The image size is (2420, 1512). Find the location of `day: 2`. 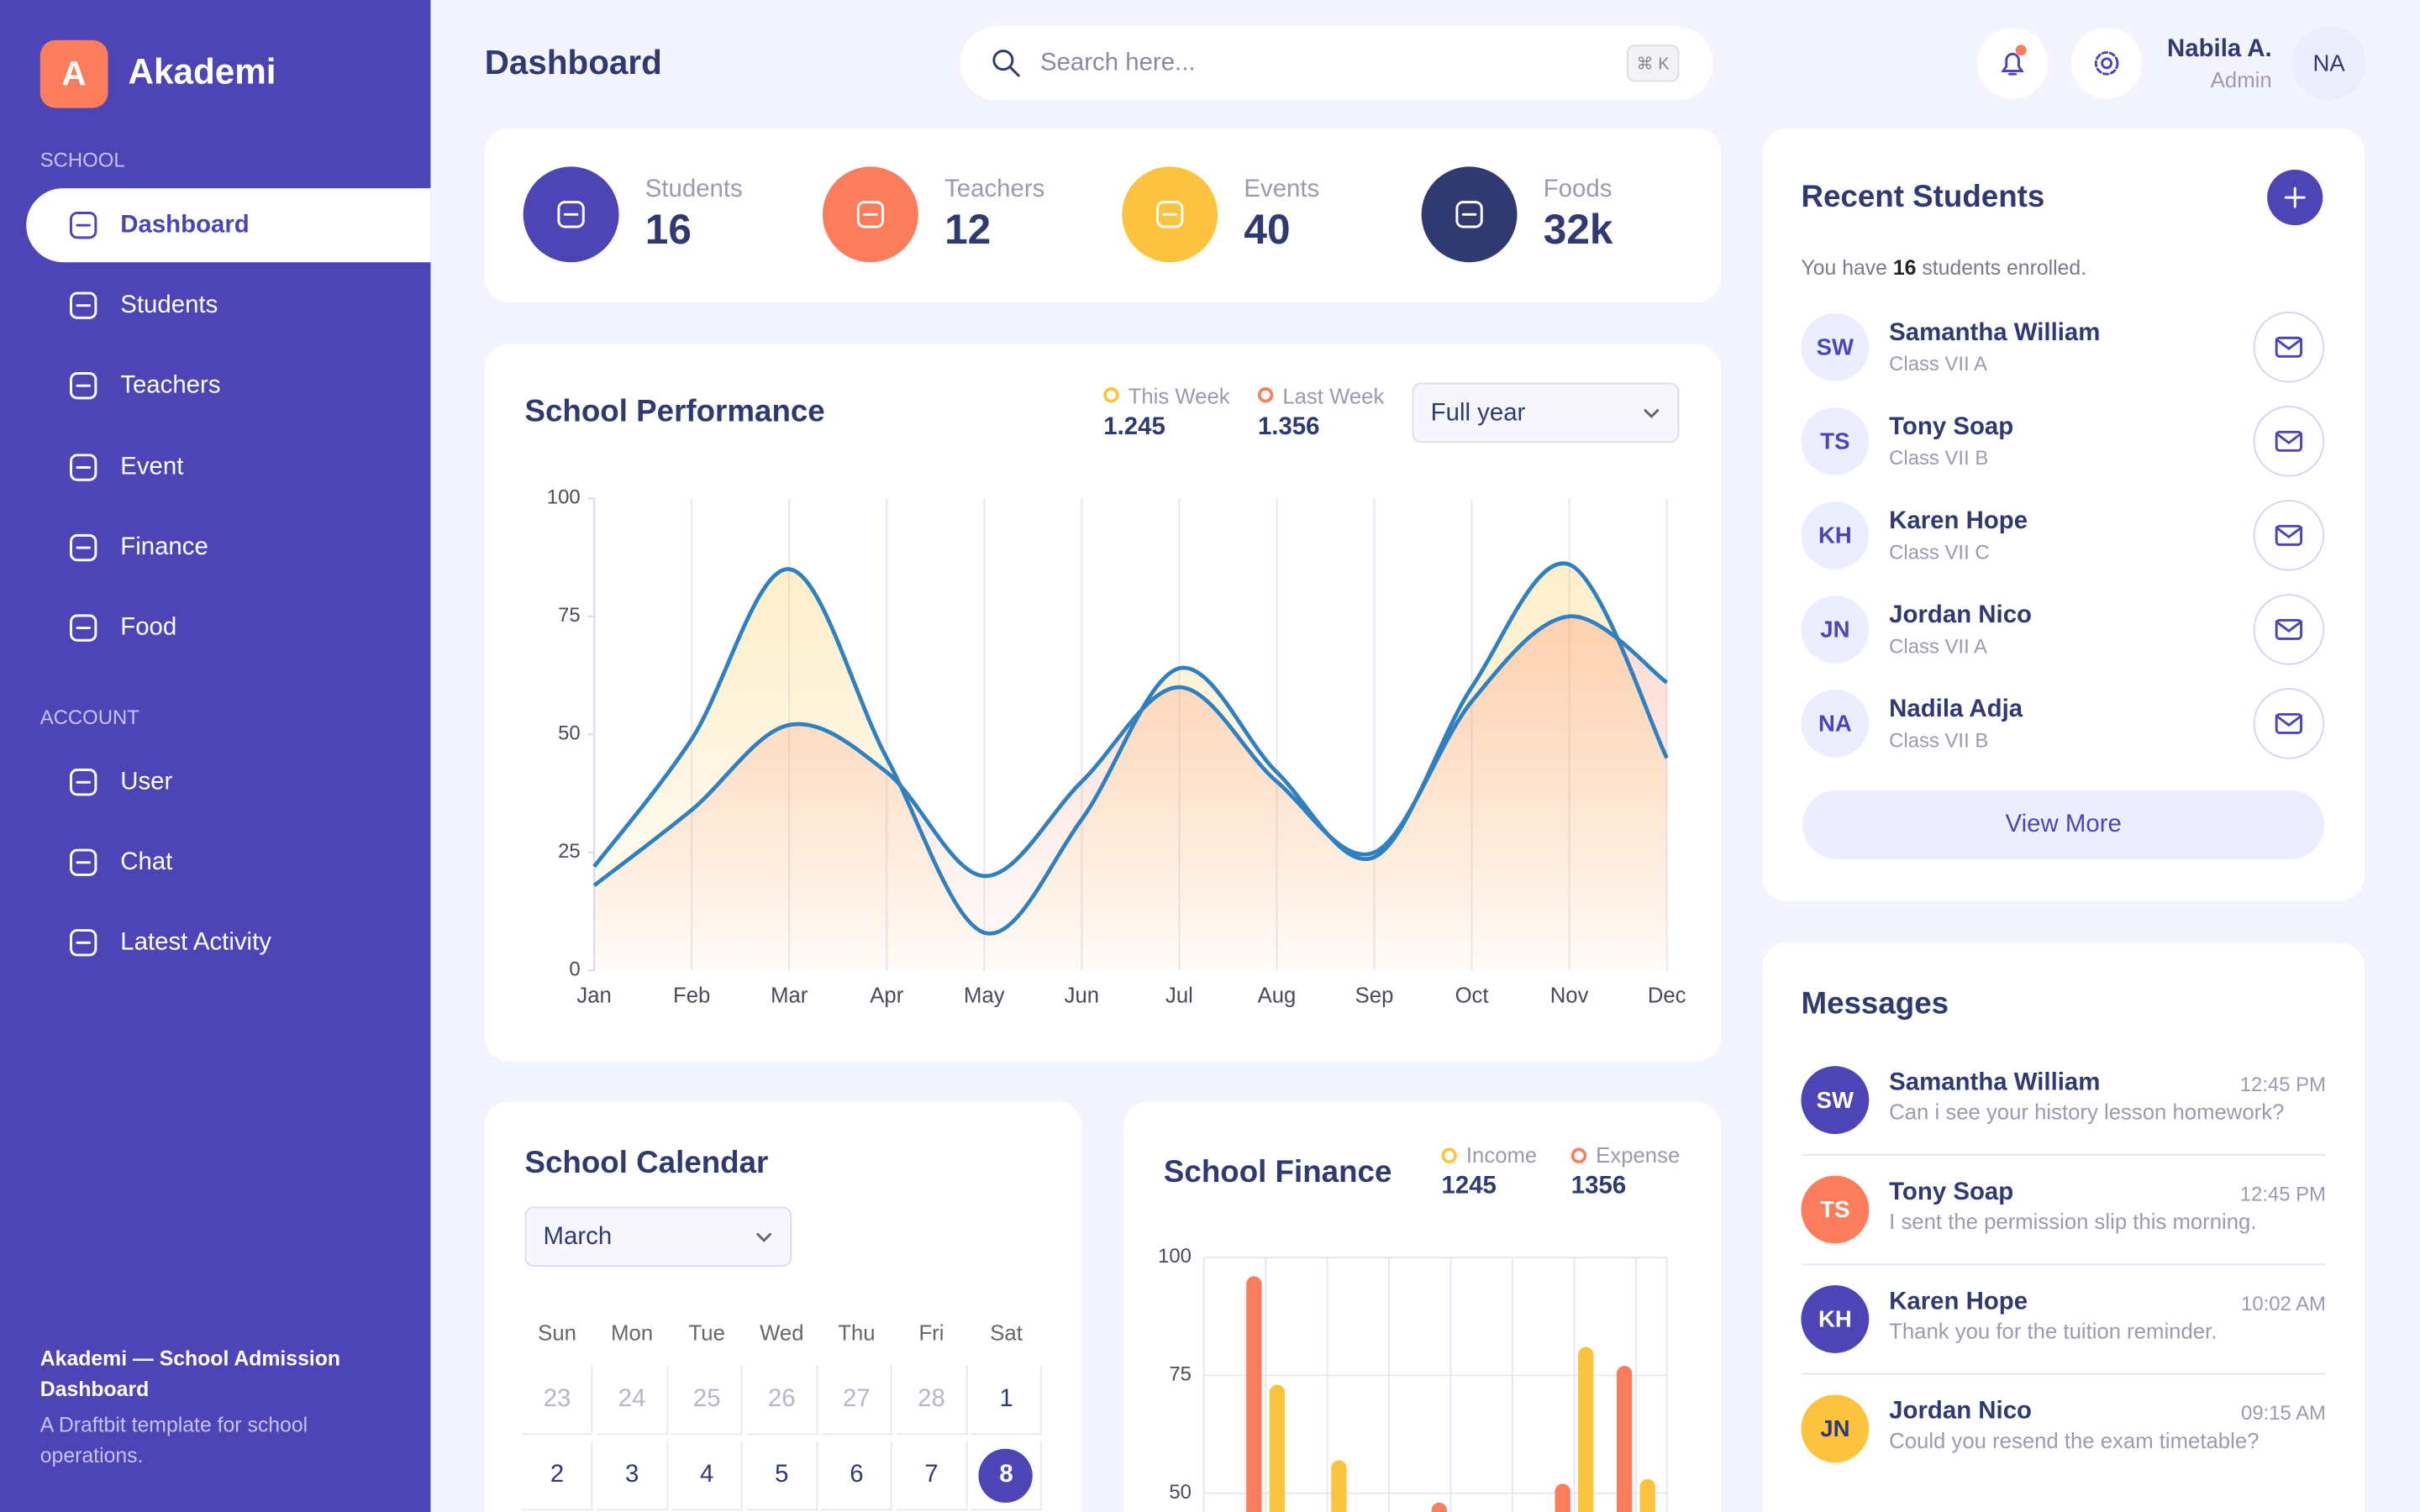

day: 2 is located at coordinates (557, 1475).